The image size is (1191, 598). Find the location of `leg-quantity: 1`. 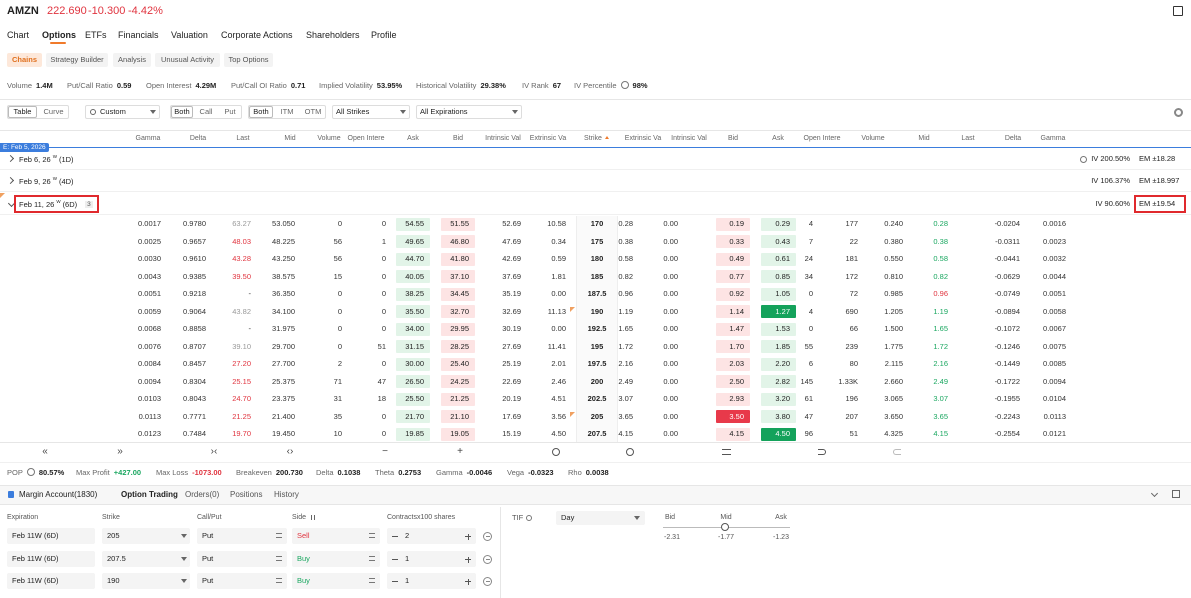

leg-quantity: 1 is located at coordinates (407, 580).